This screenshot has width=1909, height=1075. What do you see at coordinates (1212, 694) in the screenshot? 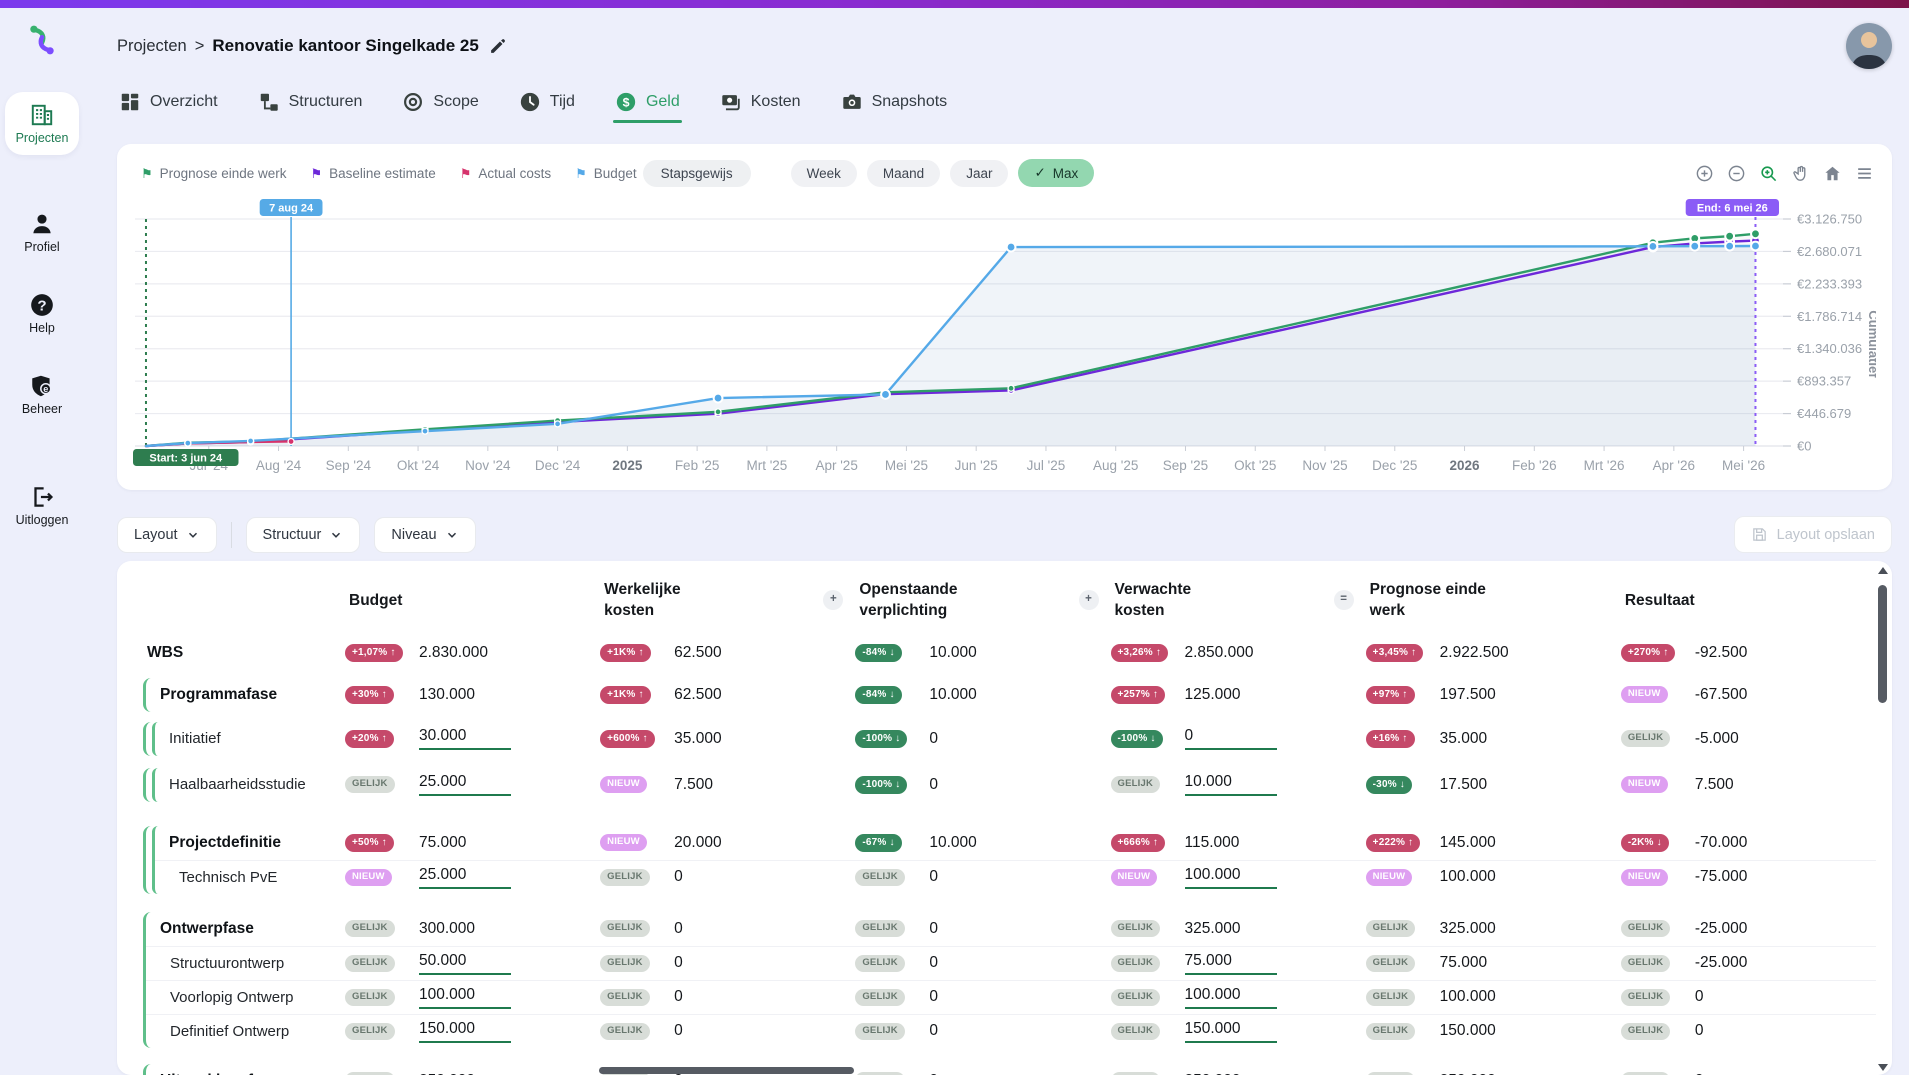
I see `cell-value: 125.000` at bounding box center [1212, 694].